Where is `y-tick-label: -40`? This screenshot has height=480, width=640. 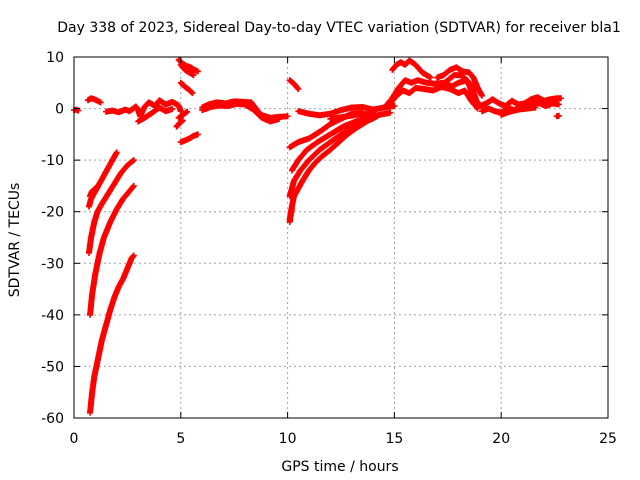 y-tick-label: -40 is located at coordinates (52, 316).